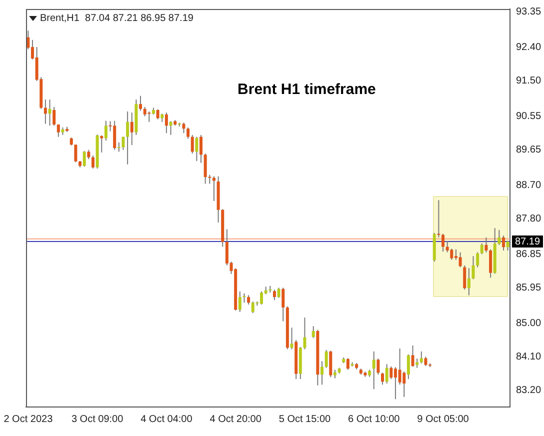 Image resolution: width=544 pixels, height=436 pixels. I want to click on x-tick-label: 5 Oct 15:00, so click(305, 419).